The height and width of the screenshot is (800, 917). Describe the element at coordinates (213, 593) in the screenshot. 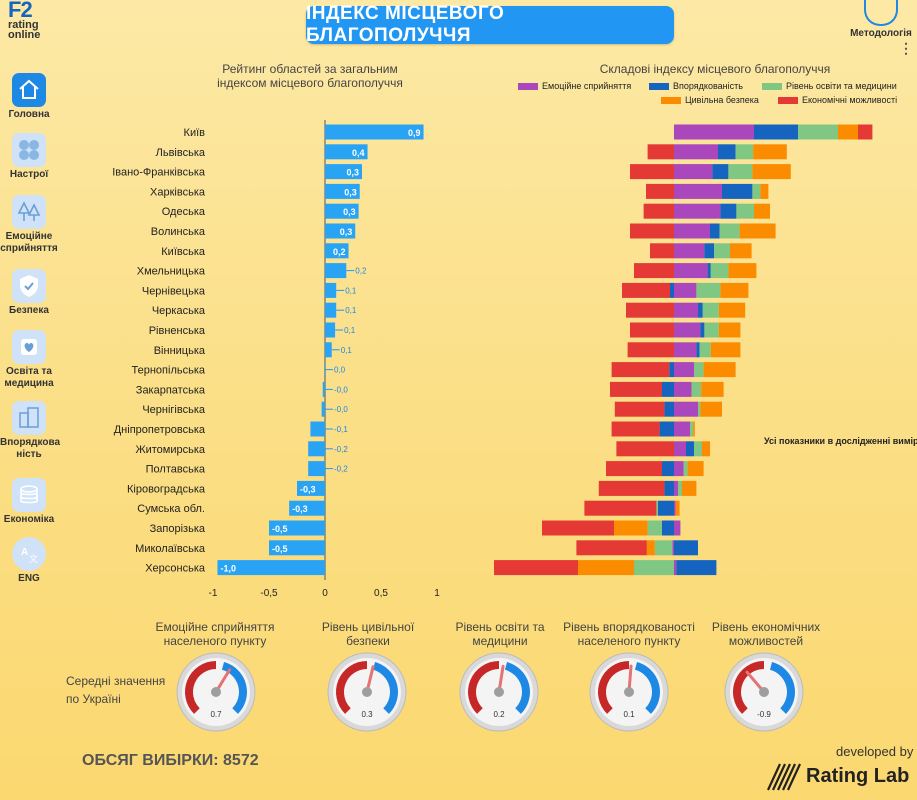

I see `x-tick-label: -1` at that location.